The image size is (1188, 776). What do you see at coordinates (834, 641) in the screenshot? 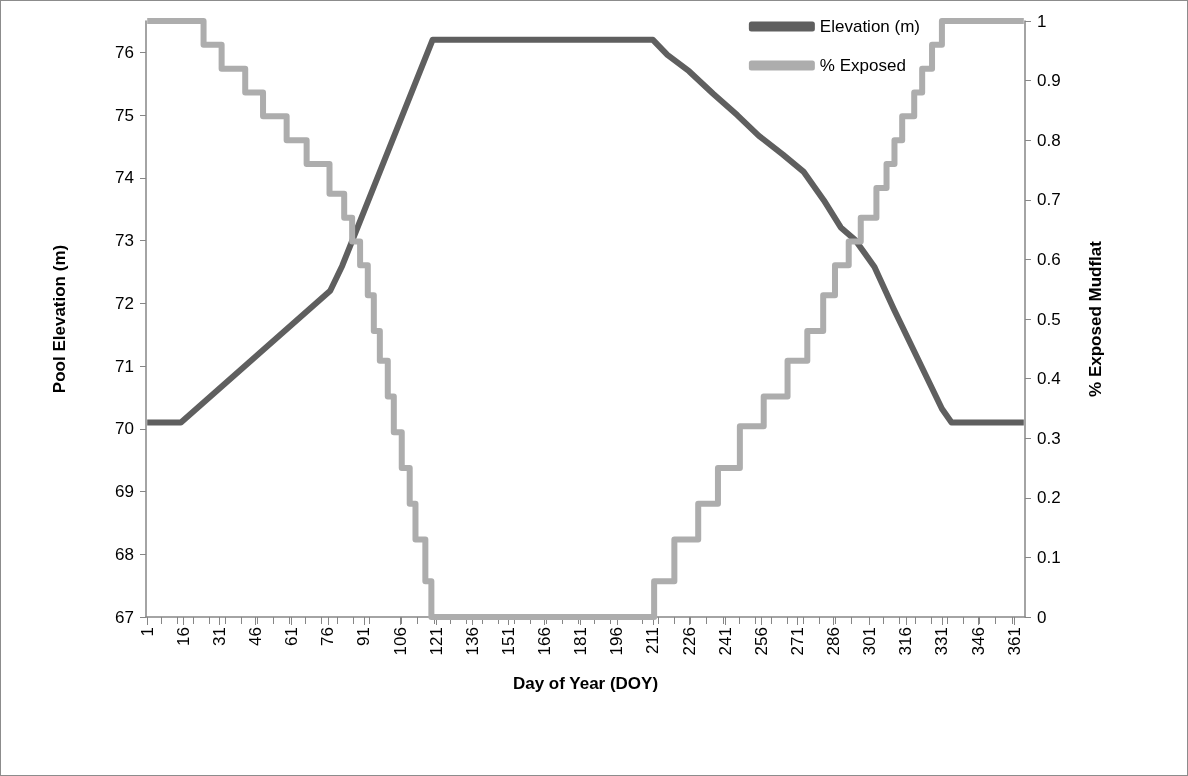
I see `x-tick-label: 286` at bounding box center [834, 641].